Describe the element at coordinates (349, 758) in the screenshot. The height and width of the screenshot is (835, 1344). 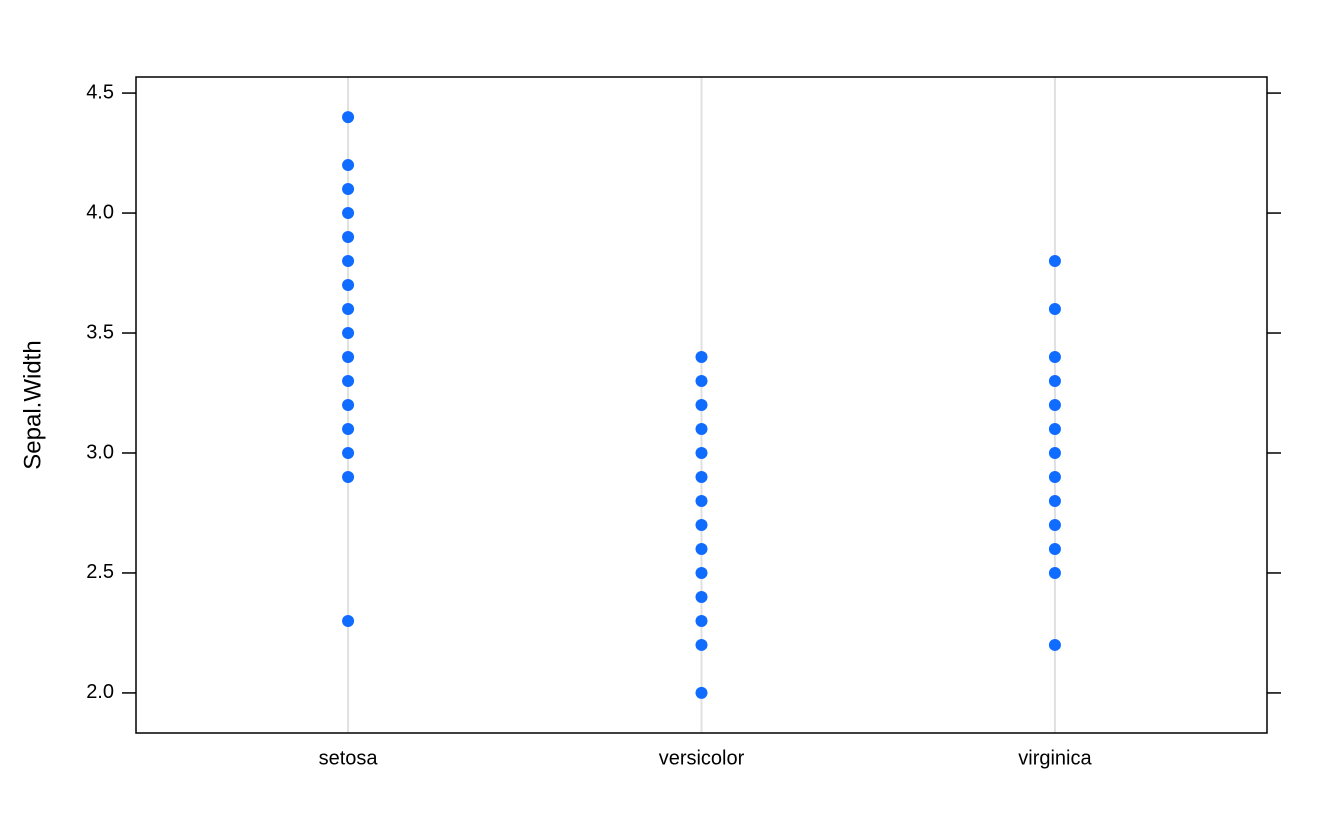
I see `x-tick-label: setosa` at that location.